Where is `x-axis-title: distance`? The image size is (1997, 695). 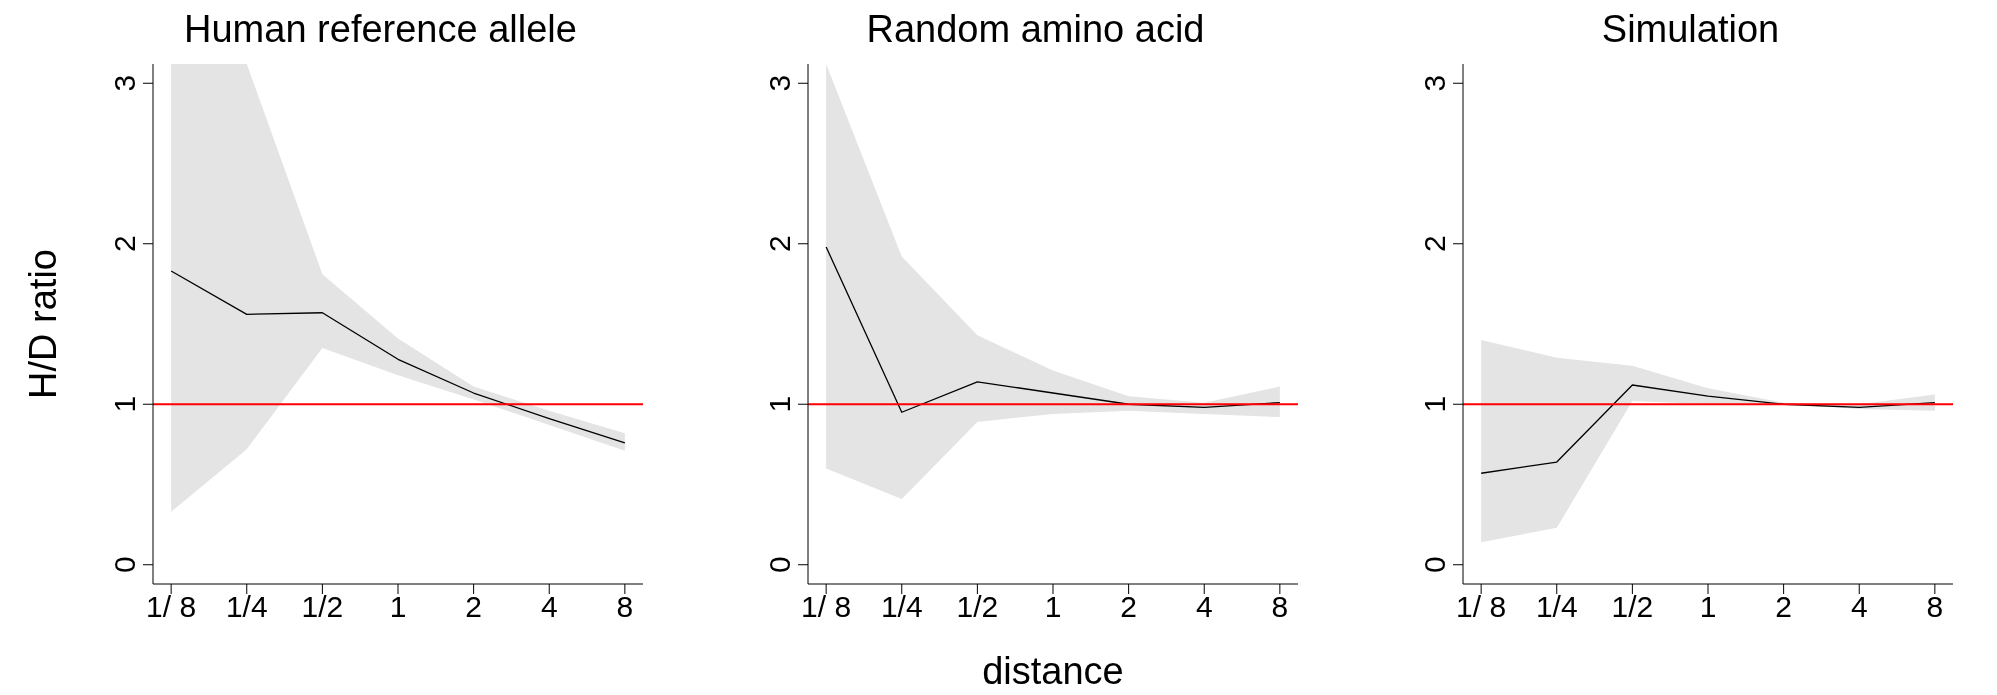
x-axis-title: distance is located at coordinates (1053, 671).